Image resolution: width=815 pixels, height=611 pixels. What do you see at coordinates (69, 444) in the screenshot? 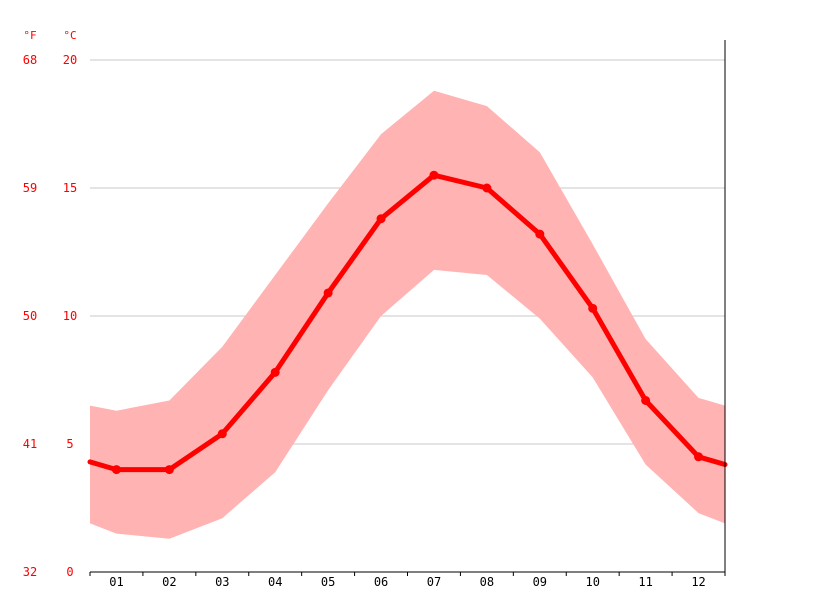
I see `y-tick-label-celsius: 5` at bounding box center [69, 444].